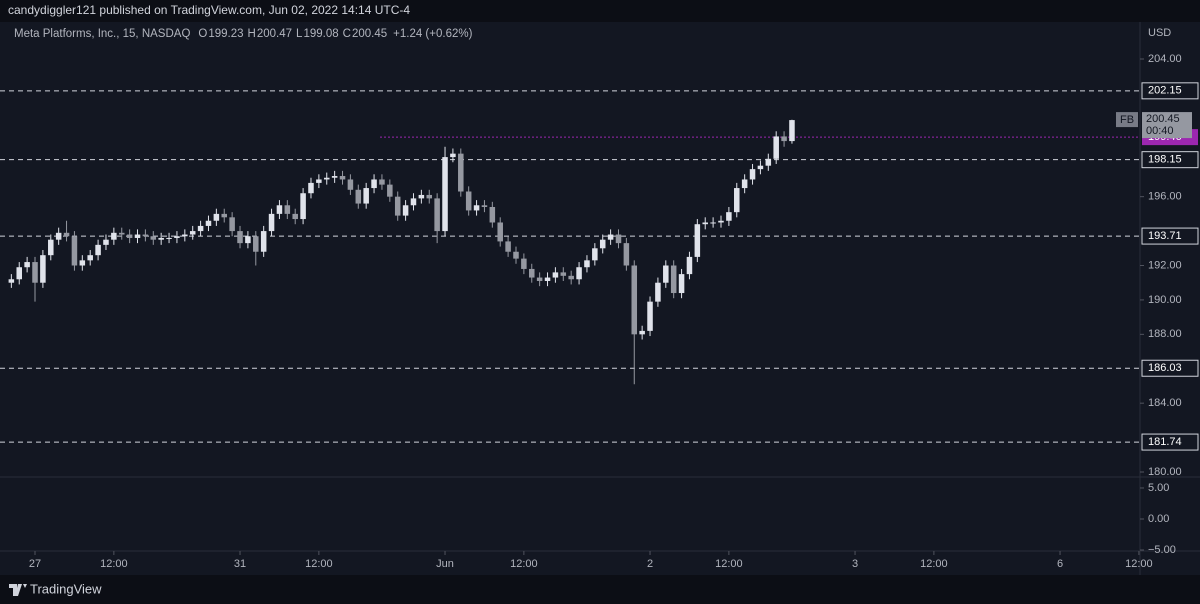  Describe the element at coordinates (1165, 368) in the screenshot. I see `level-label: 186.03` at that location.